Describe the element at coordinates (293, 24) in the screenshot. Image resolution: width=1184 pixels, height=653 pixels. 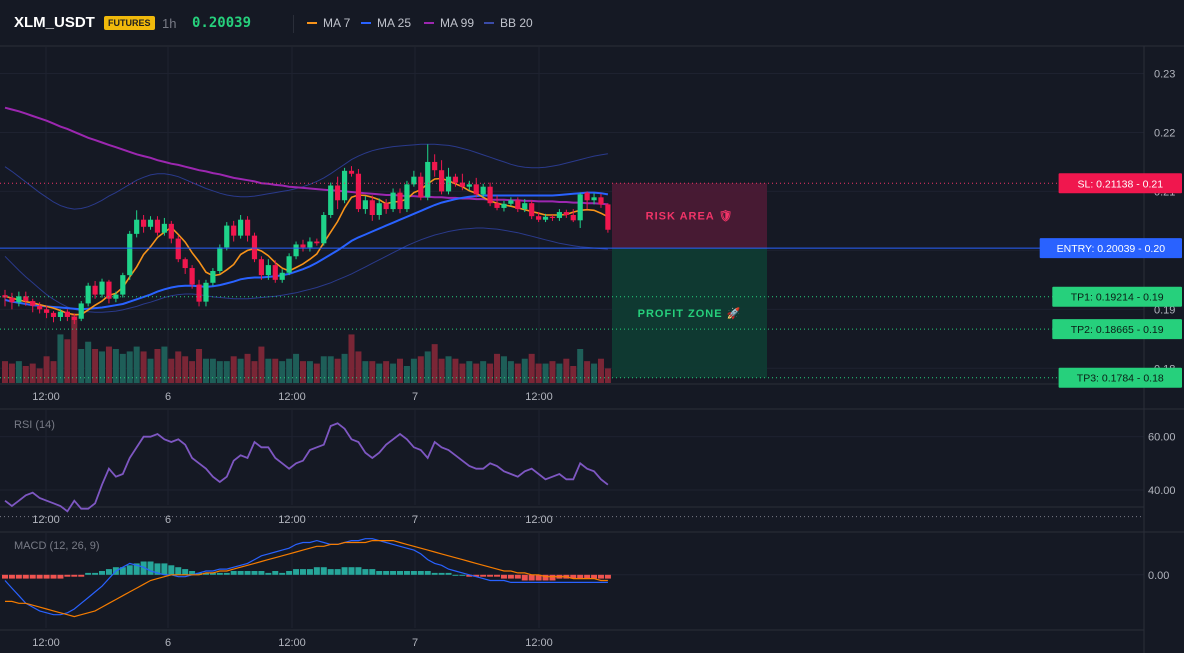
I see `header-divider` at that location.